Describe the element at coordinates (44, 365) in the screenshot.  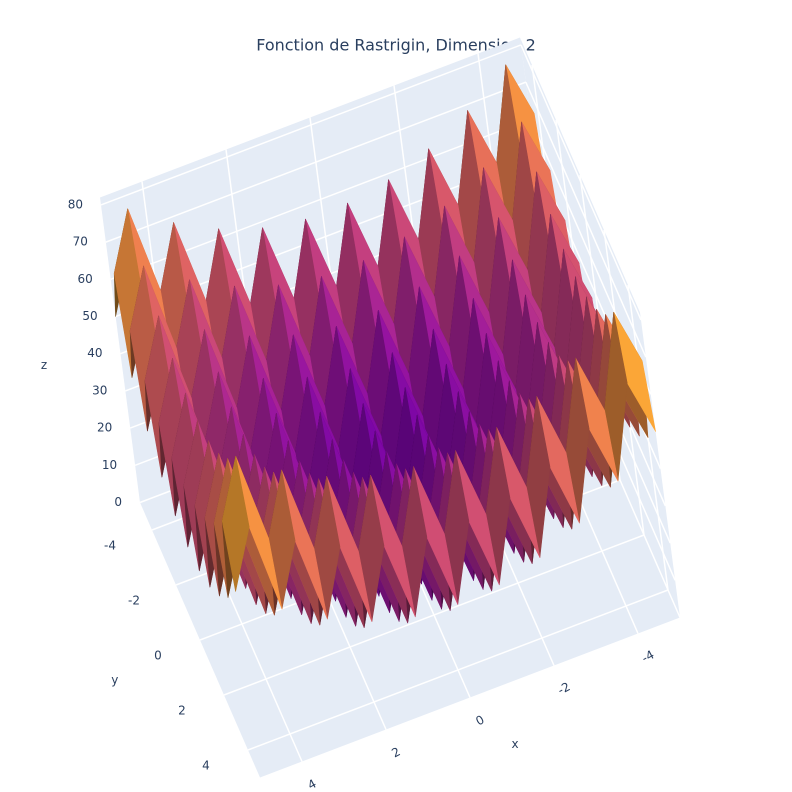
I see `z-axis-title: z` at that location.